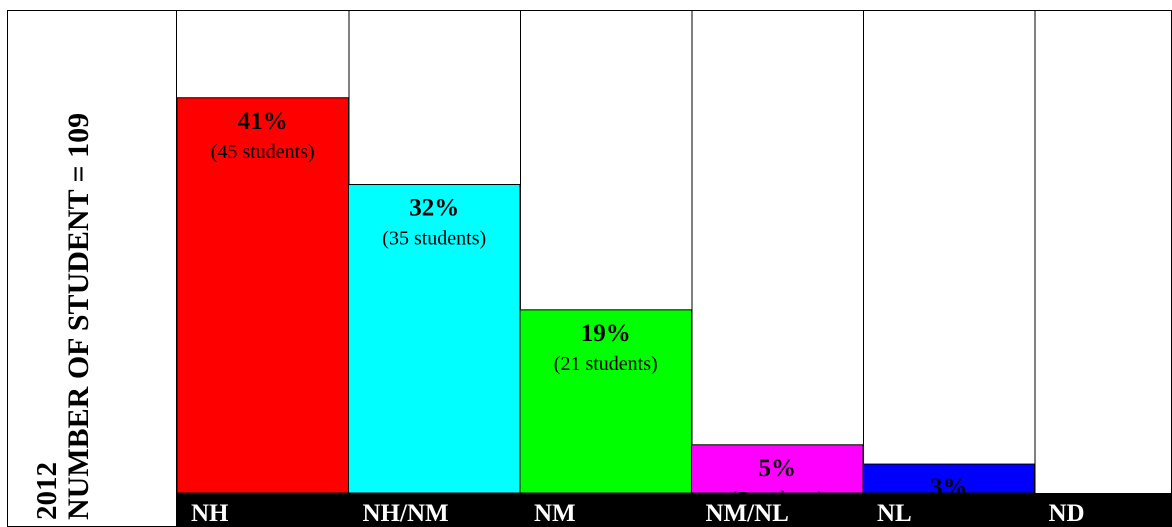 Image resolution: width=1172 pixels, height=527 pixels. I want to click on bar-nl, so click(948, 478).